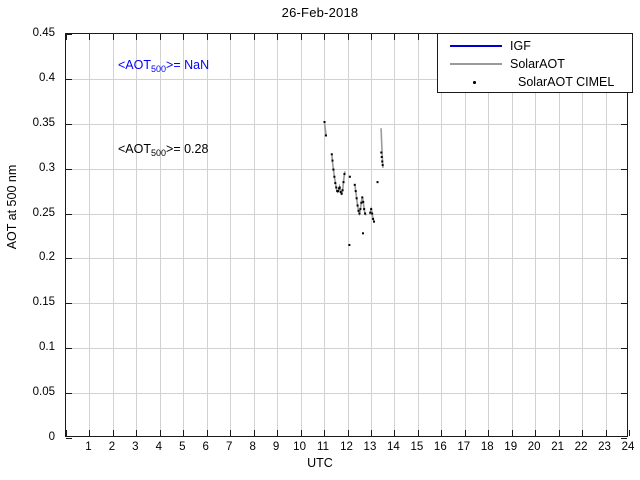 This screenshot has width=640, height=480. I want to click on legend-item: SolarAOT, so click(535, 64).